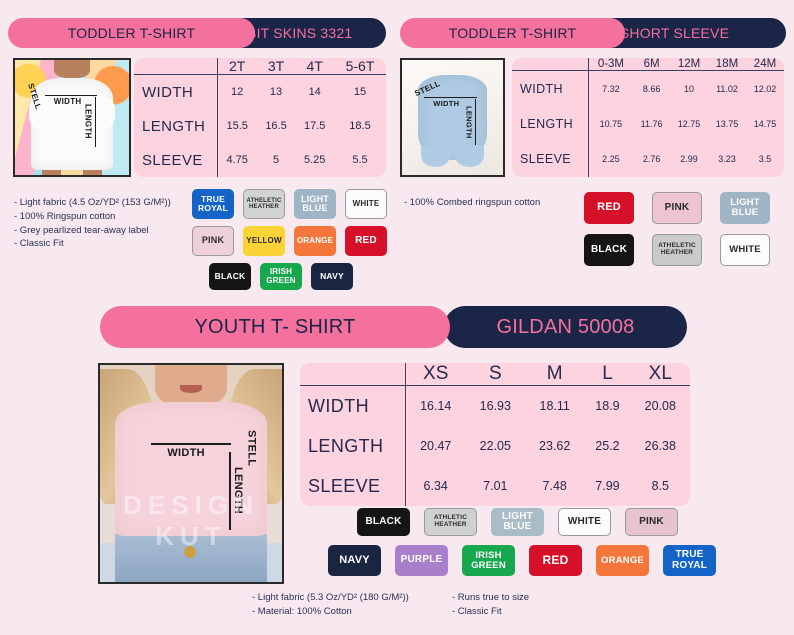 This screenshot has width=794, height=635. Describe the element at coordinates (191, 473) in the screenshot. I see `girl-pink-tshirt-photo: WIDTH LENGTH STELL DESIGN KUT` at that location.